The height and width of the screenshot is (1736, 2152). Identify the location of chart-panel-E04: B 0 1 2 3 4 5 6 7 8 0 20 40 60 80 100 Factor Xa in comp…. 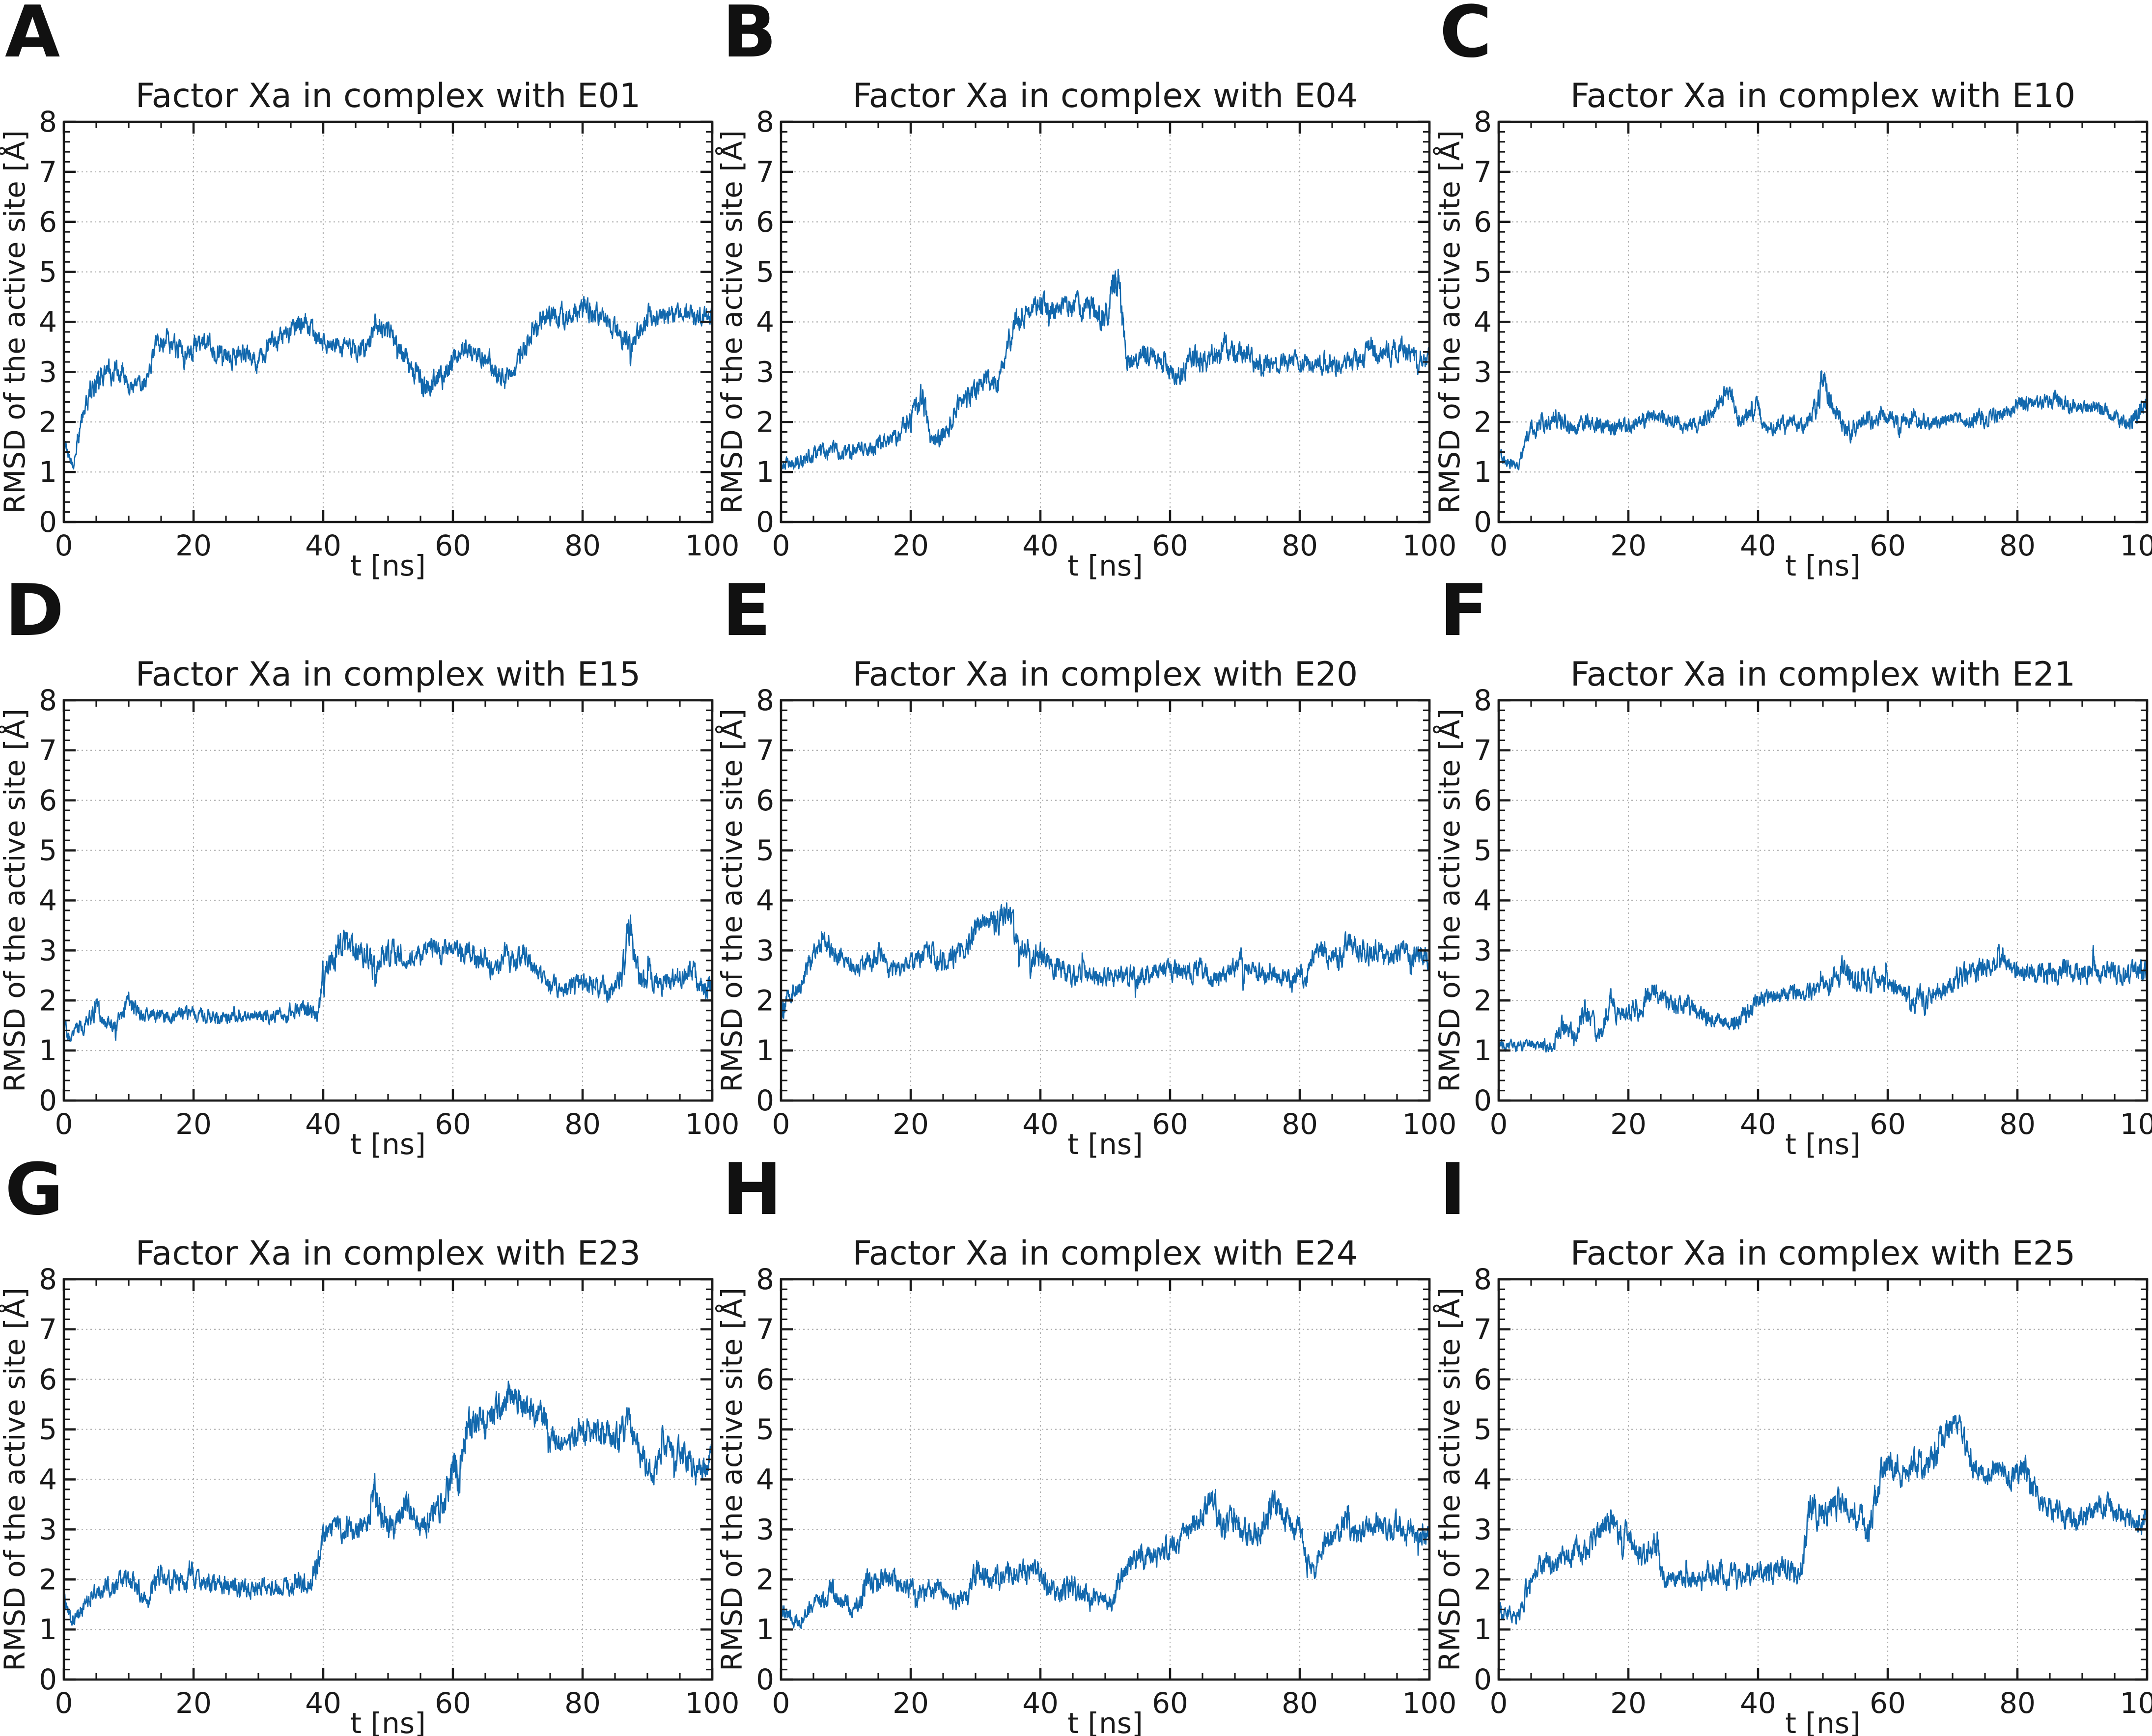
(1085, 291).